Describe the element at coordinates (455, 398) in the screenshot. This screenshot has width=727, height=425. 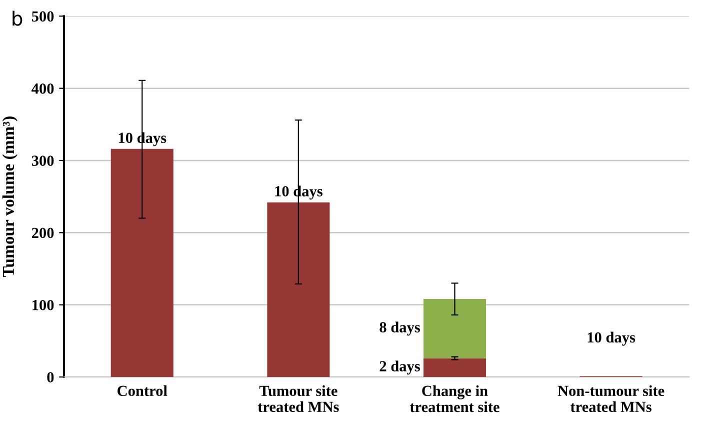
I see `x-tick-label: Change in treatment site` at that location.